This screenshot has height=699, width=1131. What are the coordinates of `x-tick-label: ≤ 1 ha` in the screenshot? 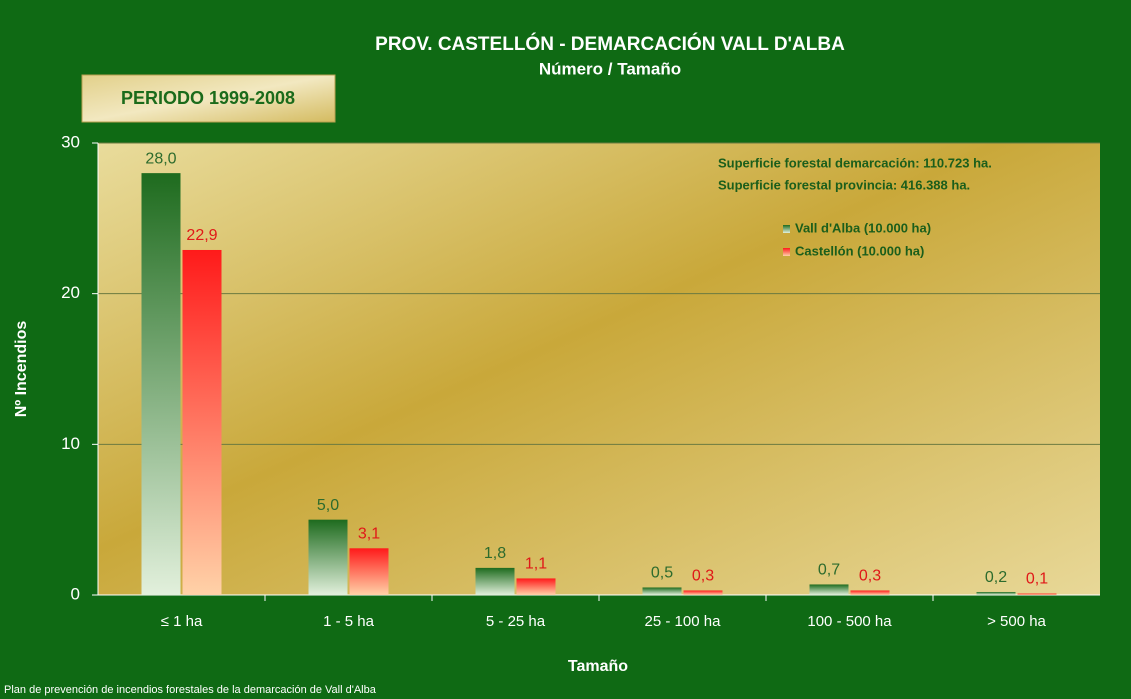 It's located at (182, 621).